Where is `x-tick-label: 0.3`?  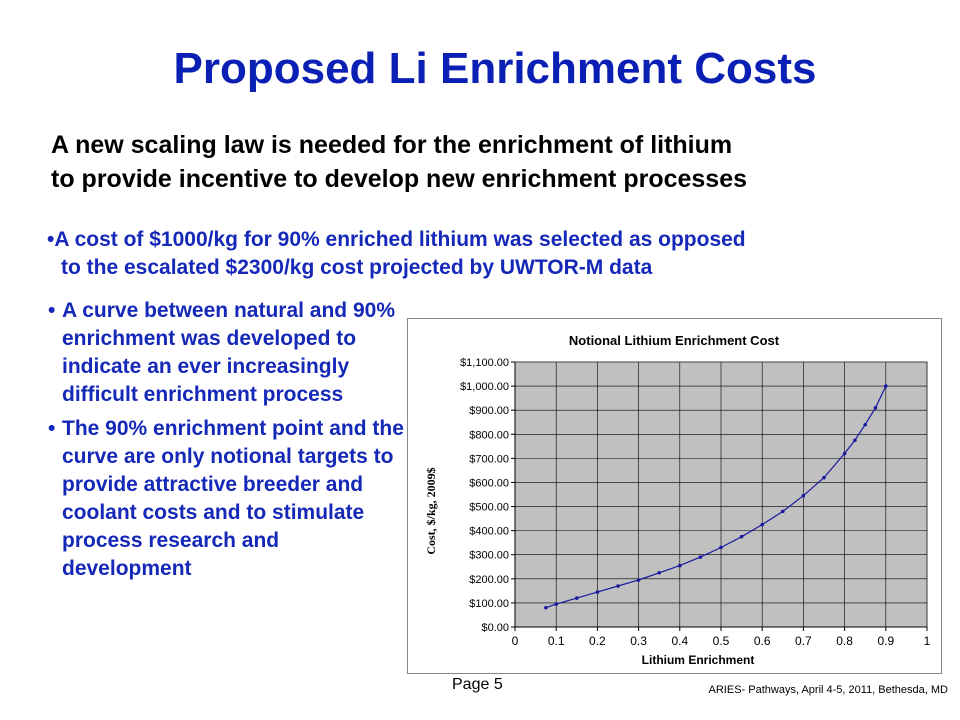
x-tick-label: 0.3 is located at coordinates (638, 641).